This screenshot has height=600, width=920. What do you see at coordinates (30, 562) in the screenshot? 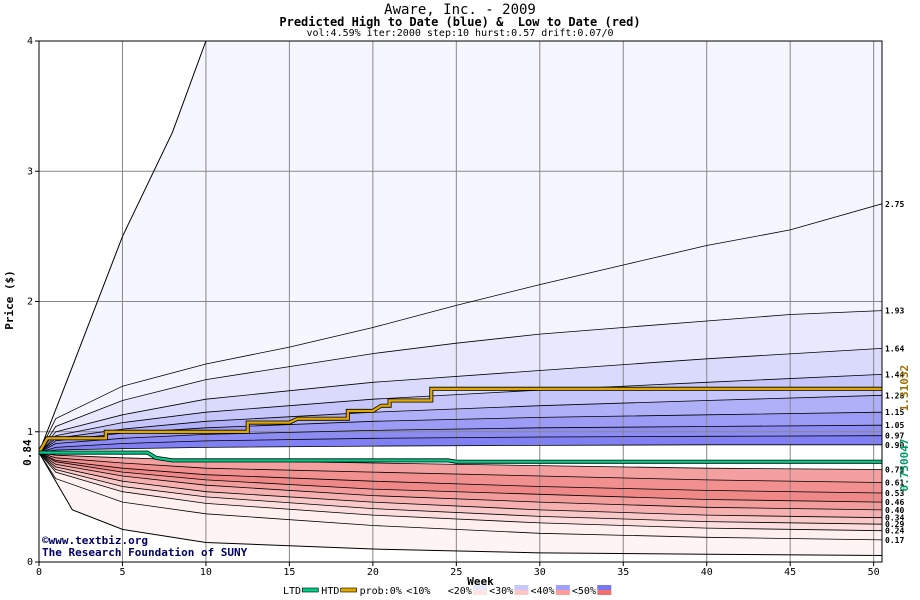
I see `y-tick-label-0: 0` at bounding box center [30, 562].